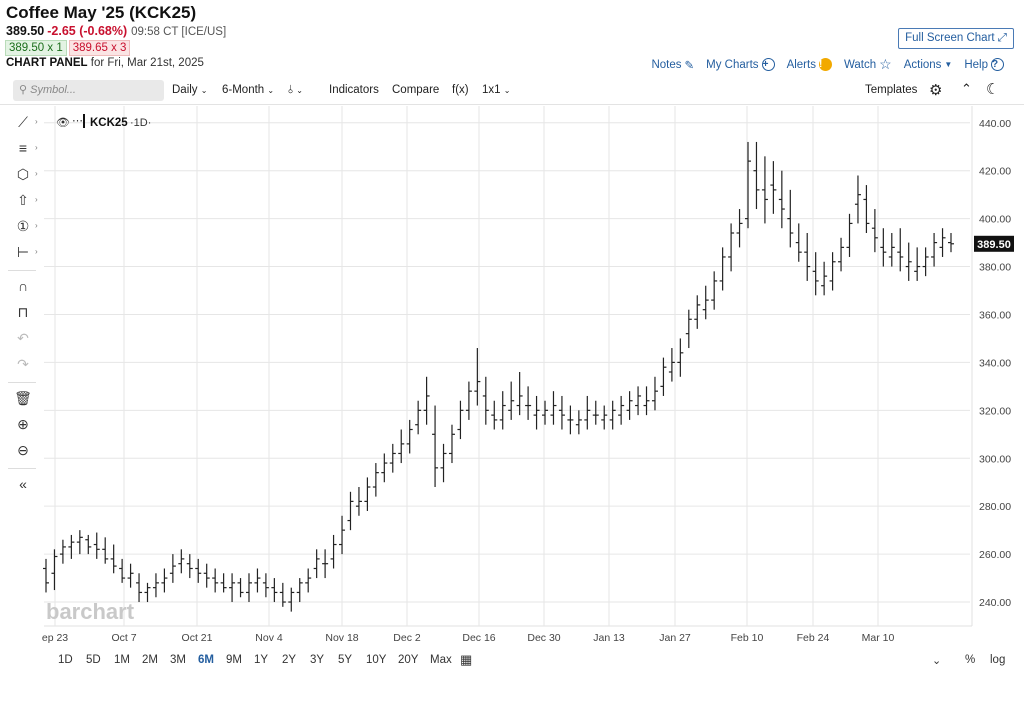  Describe the element at coordinates (261, 660) in the screenshot. I see `period-button-1y: 1Y` at that location.